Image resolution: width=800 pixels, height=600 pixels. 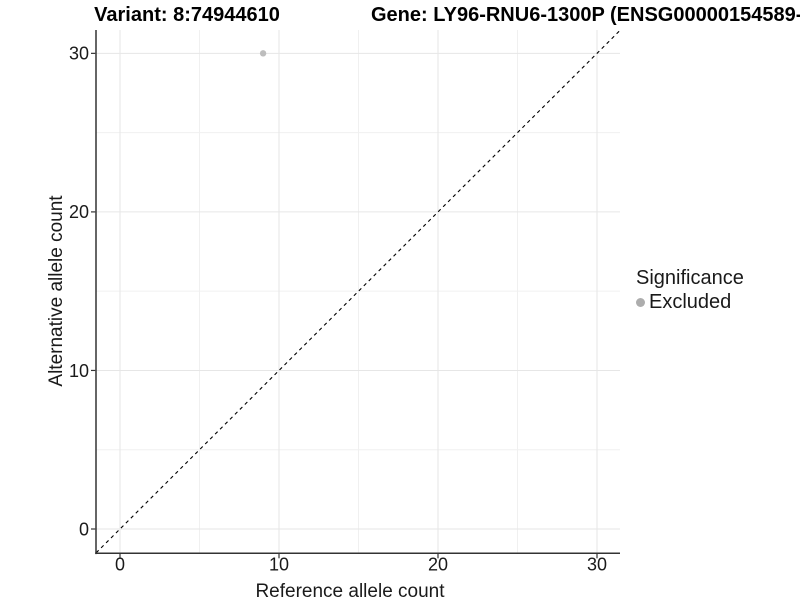 I want to click on variant-title: Variant: 8:74944610, so click(x=187, y=15).